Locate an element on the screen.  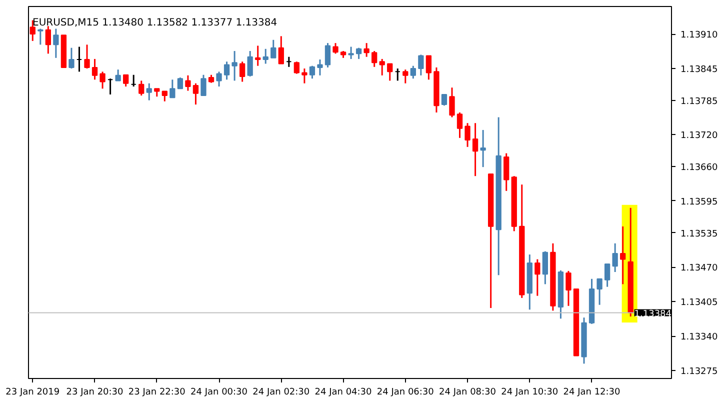
y-tick-label: 1.13340 is located at coordinates (699, 337).